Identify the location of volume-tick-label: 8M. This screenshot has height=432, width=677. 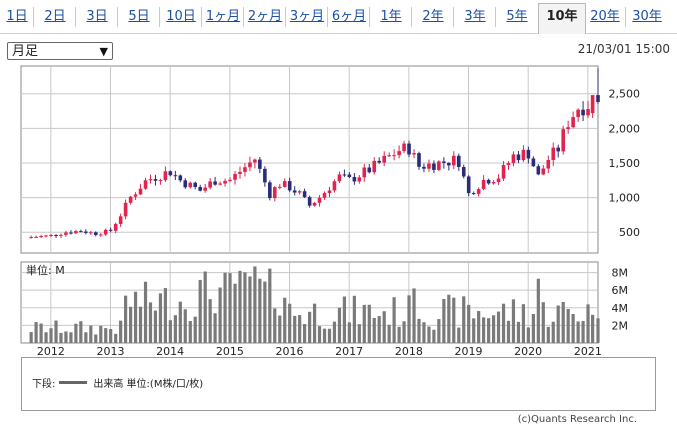
(620, 273).